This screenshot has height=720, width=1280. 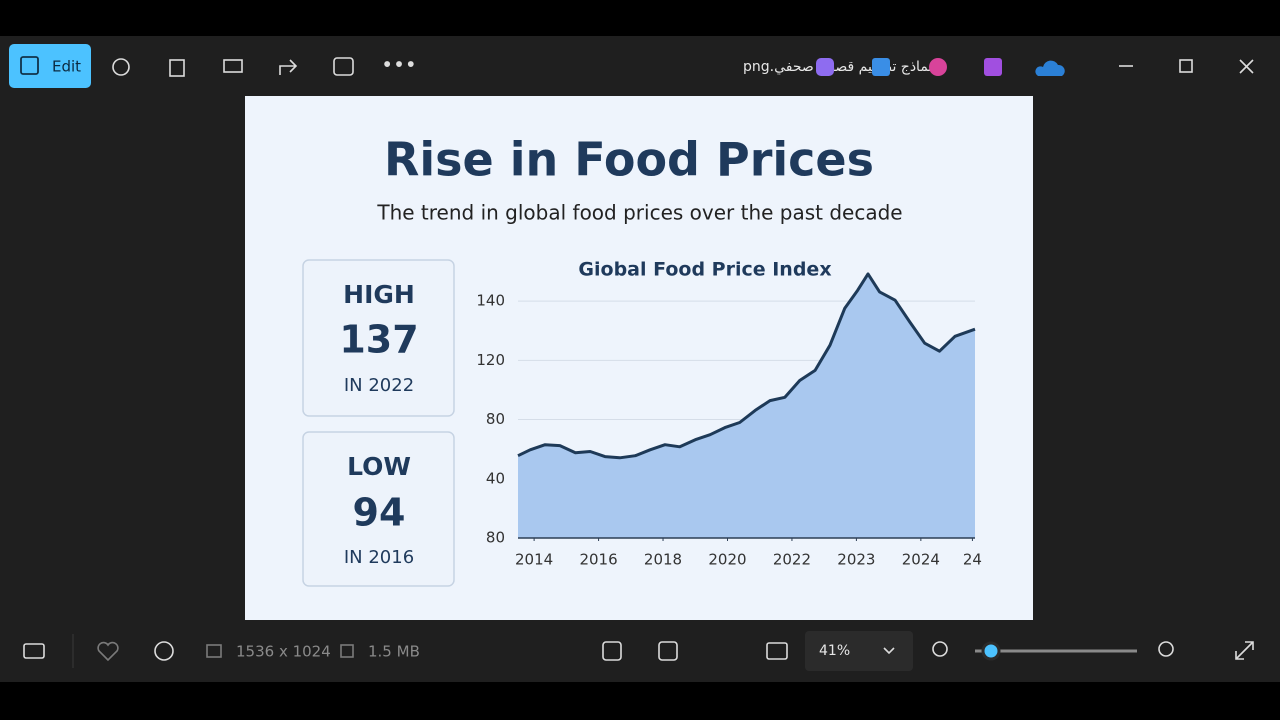 What do you see at coordinates (921, 560) in the screenshot?
I see `x-tick-label: 2024` at bounding box center [921, 560].